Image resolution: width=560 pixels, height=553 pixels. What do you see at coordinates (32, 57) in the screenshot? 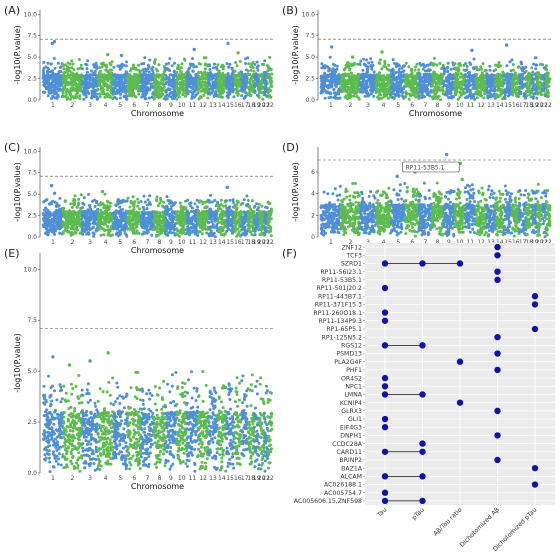
I see `y-tick-label: 5.0` at bounding box center [32, 57].